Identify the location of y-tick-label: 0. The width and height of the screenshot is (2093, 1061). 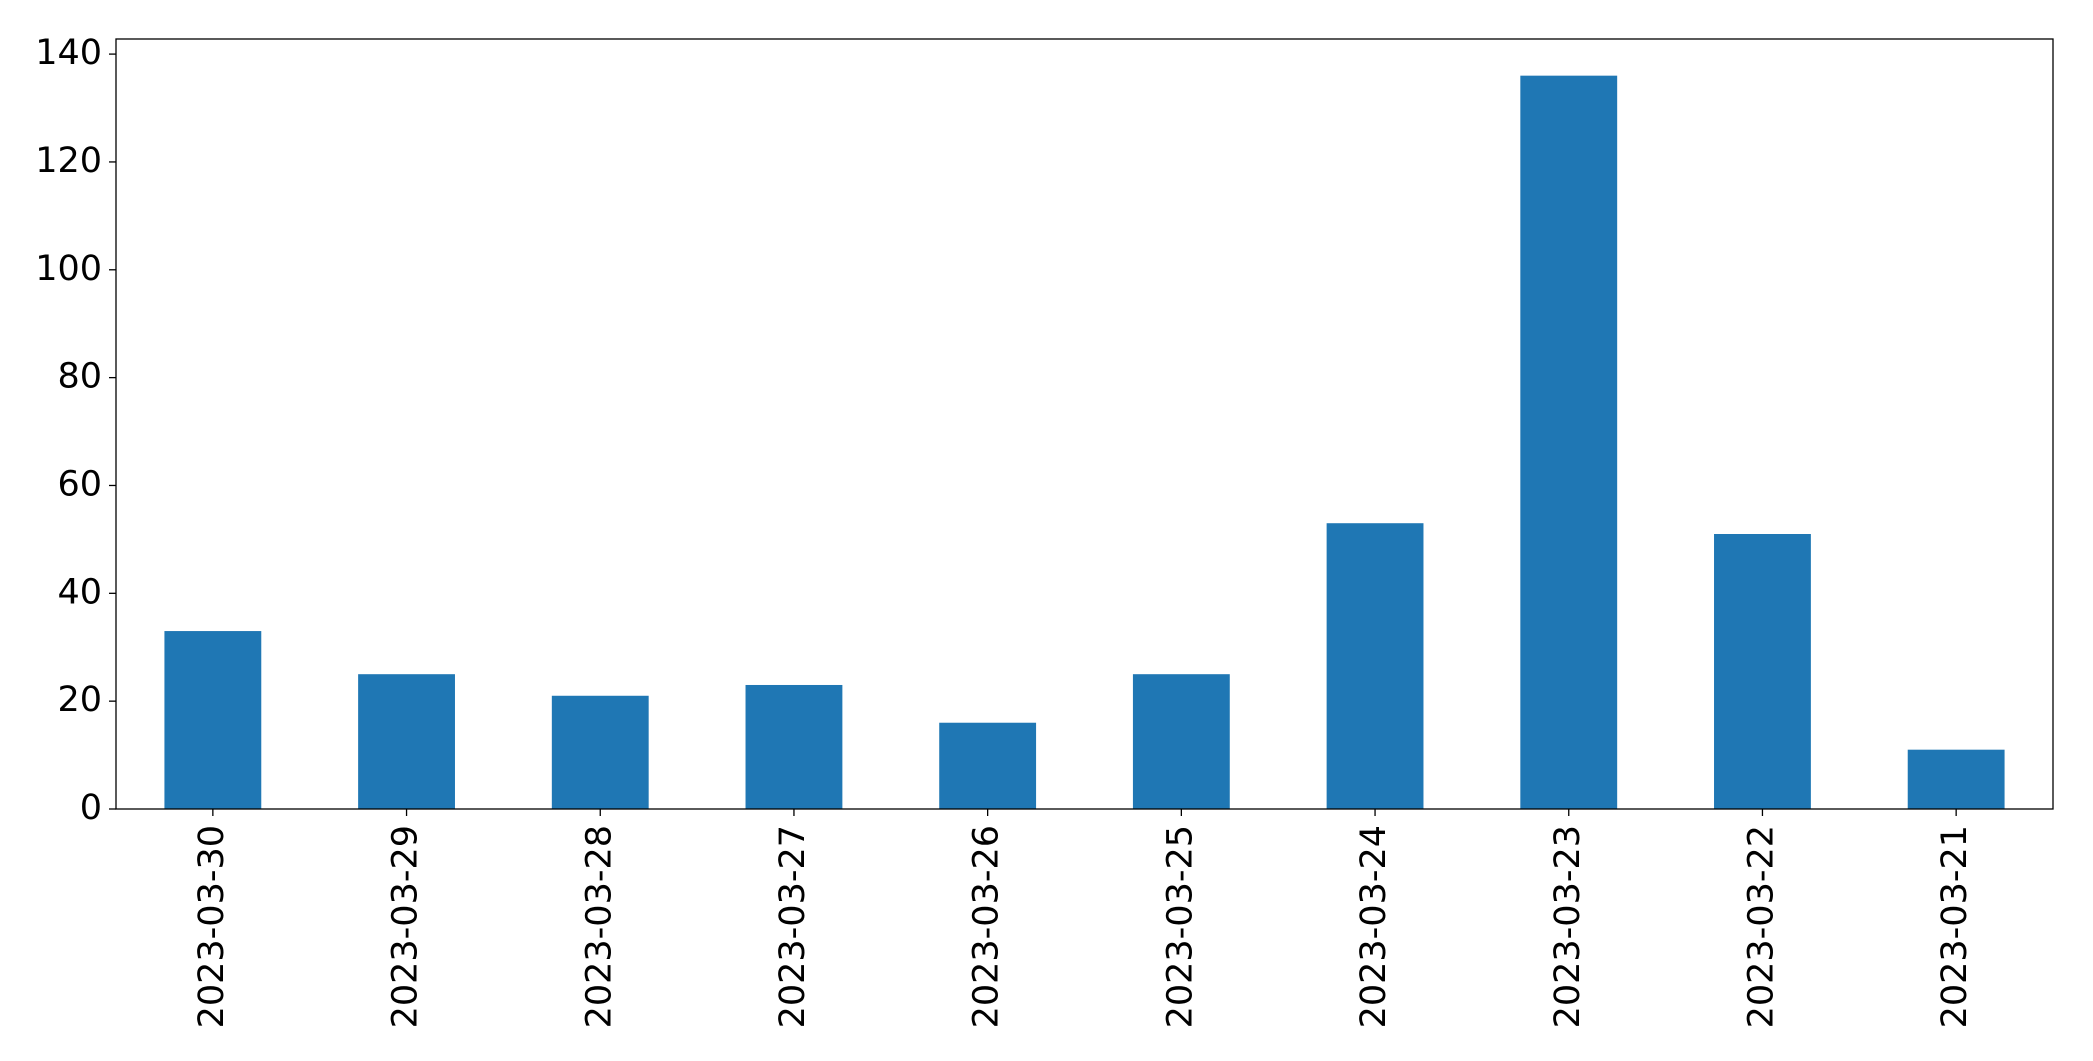
(91, 808).